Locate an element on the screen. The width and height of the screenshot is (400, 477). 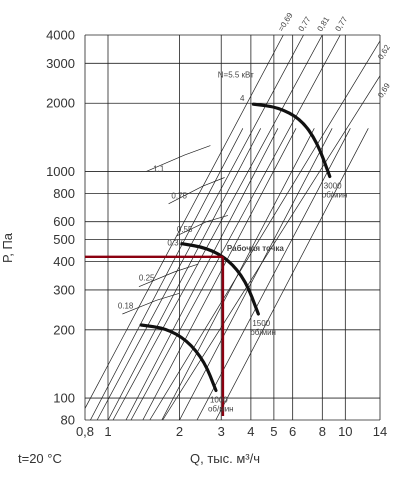
y-tick-label: 100 is located at coordinates (64, 398).